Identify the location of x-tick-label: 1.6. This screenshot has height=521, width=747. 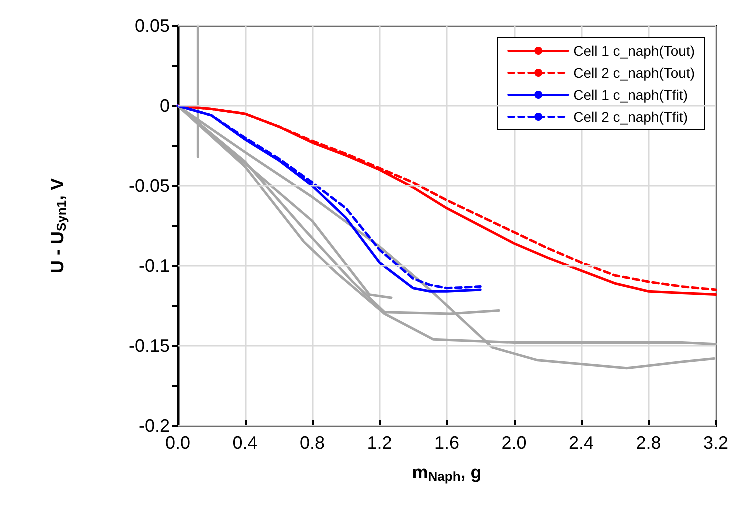
(447, 443).